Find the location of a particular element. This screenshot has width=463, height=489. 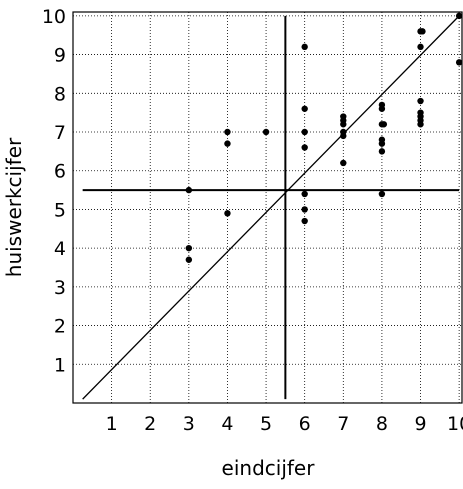

y-tick-label: 9 is located at coordinates (60, 56).